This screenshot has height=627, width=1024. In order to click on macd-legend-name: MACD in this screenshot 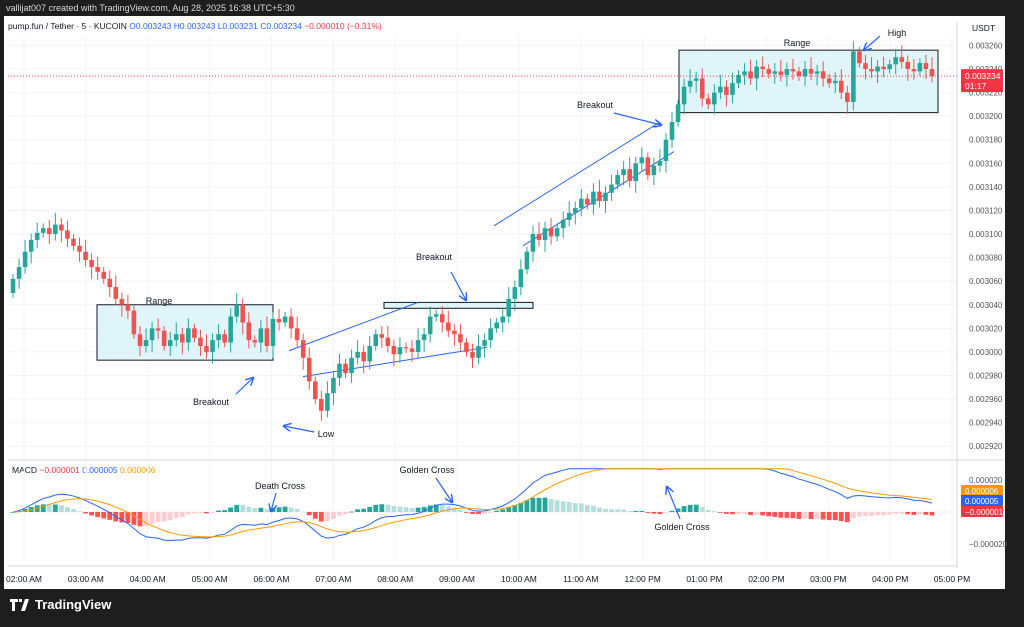, I will do `click(25, 470)`.